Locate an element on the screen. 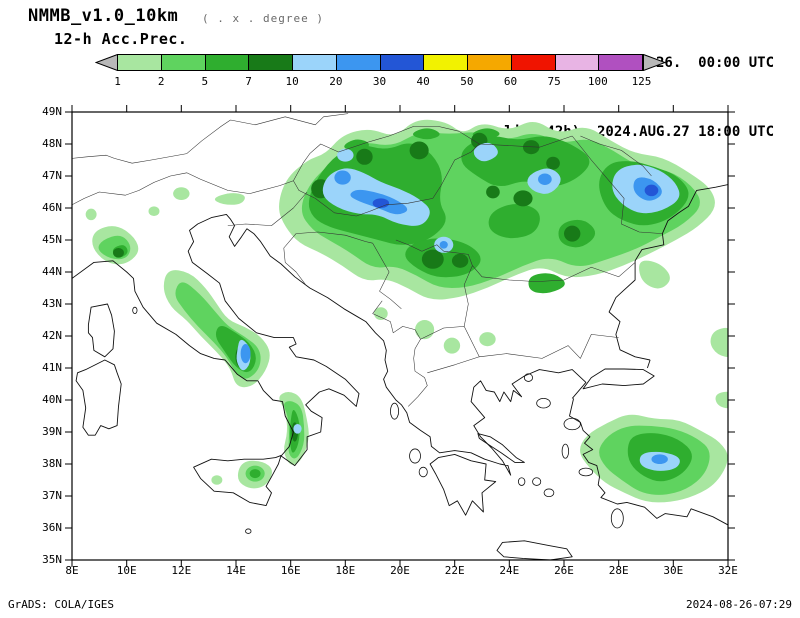 The height and width of the screenshot is (618, 800). lon-axis-label: 18E is located at coordinates (345, 570).